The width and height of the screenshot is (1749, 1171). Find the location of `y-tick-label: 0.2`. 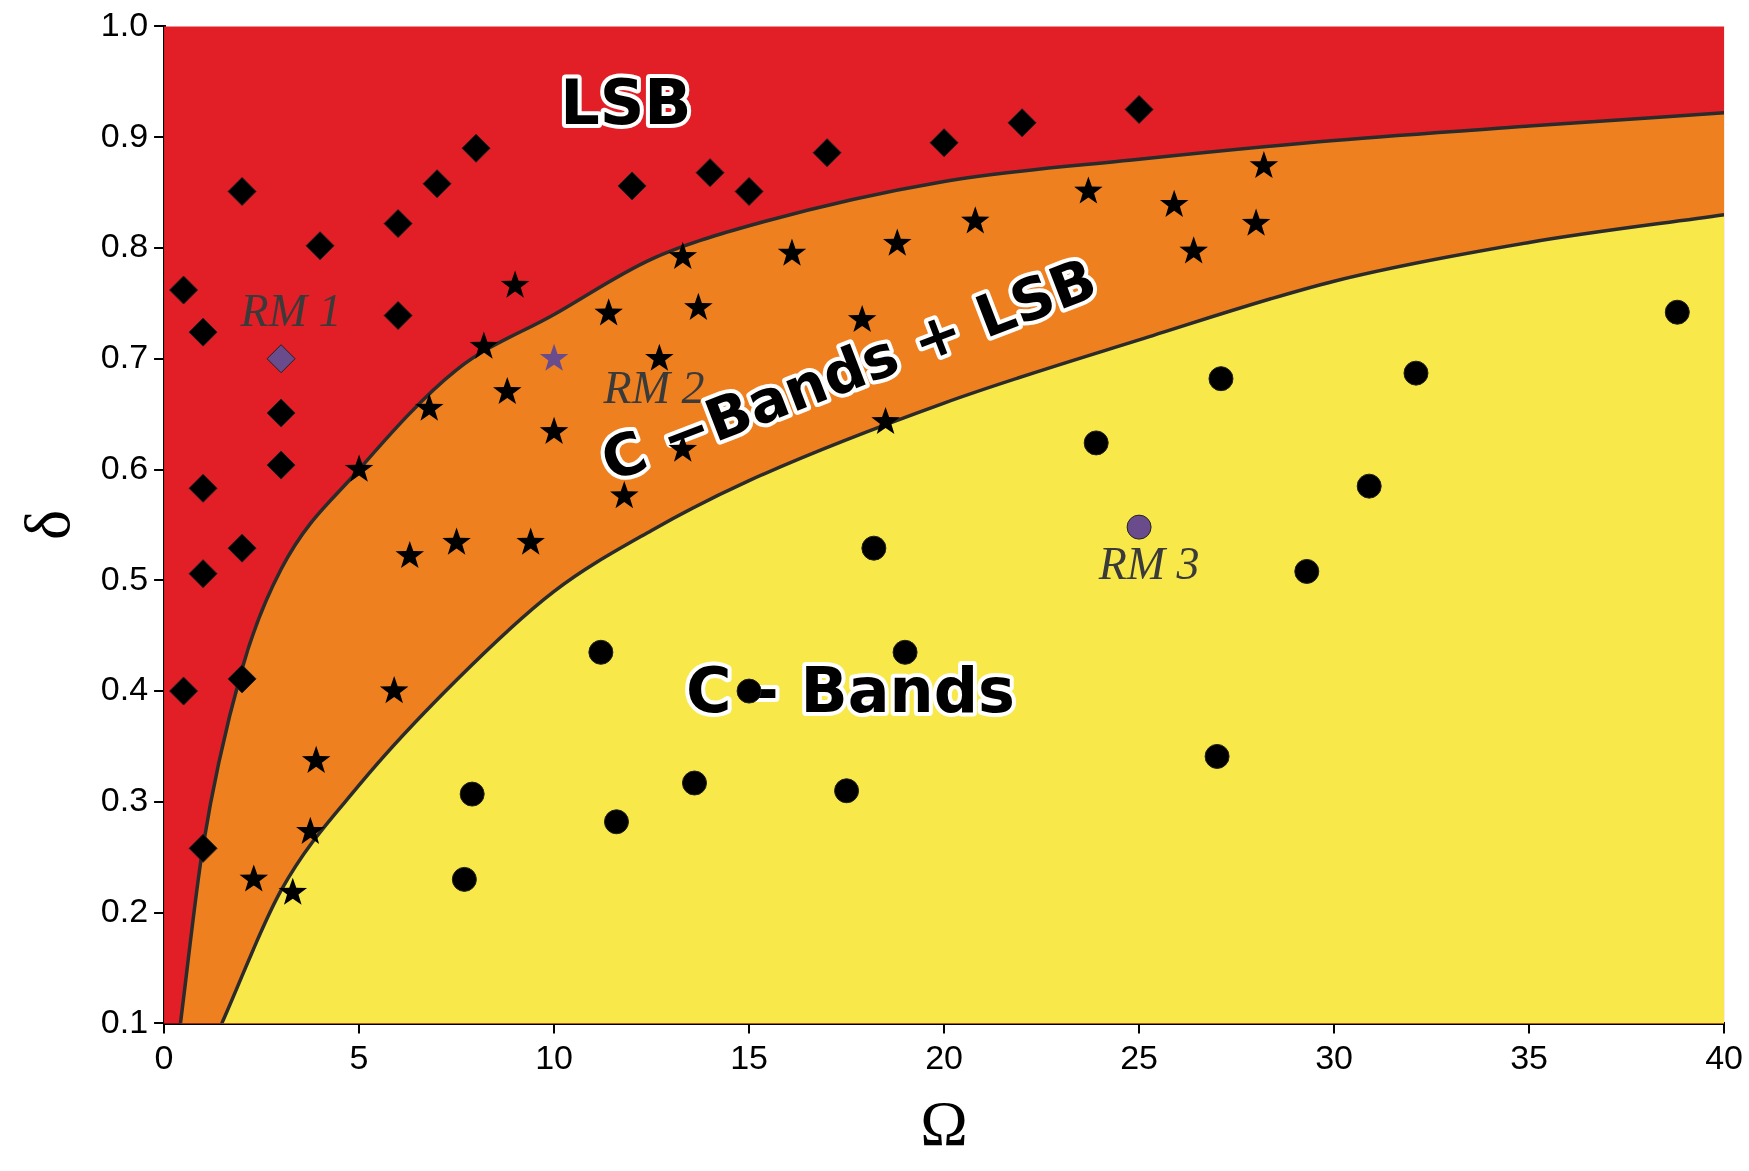

y-tick-label: 0.2 is located at coordinates (124, 910).